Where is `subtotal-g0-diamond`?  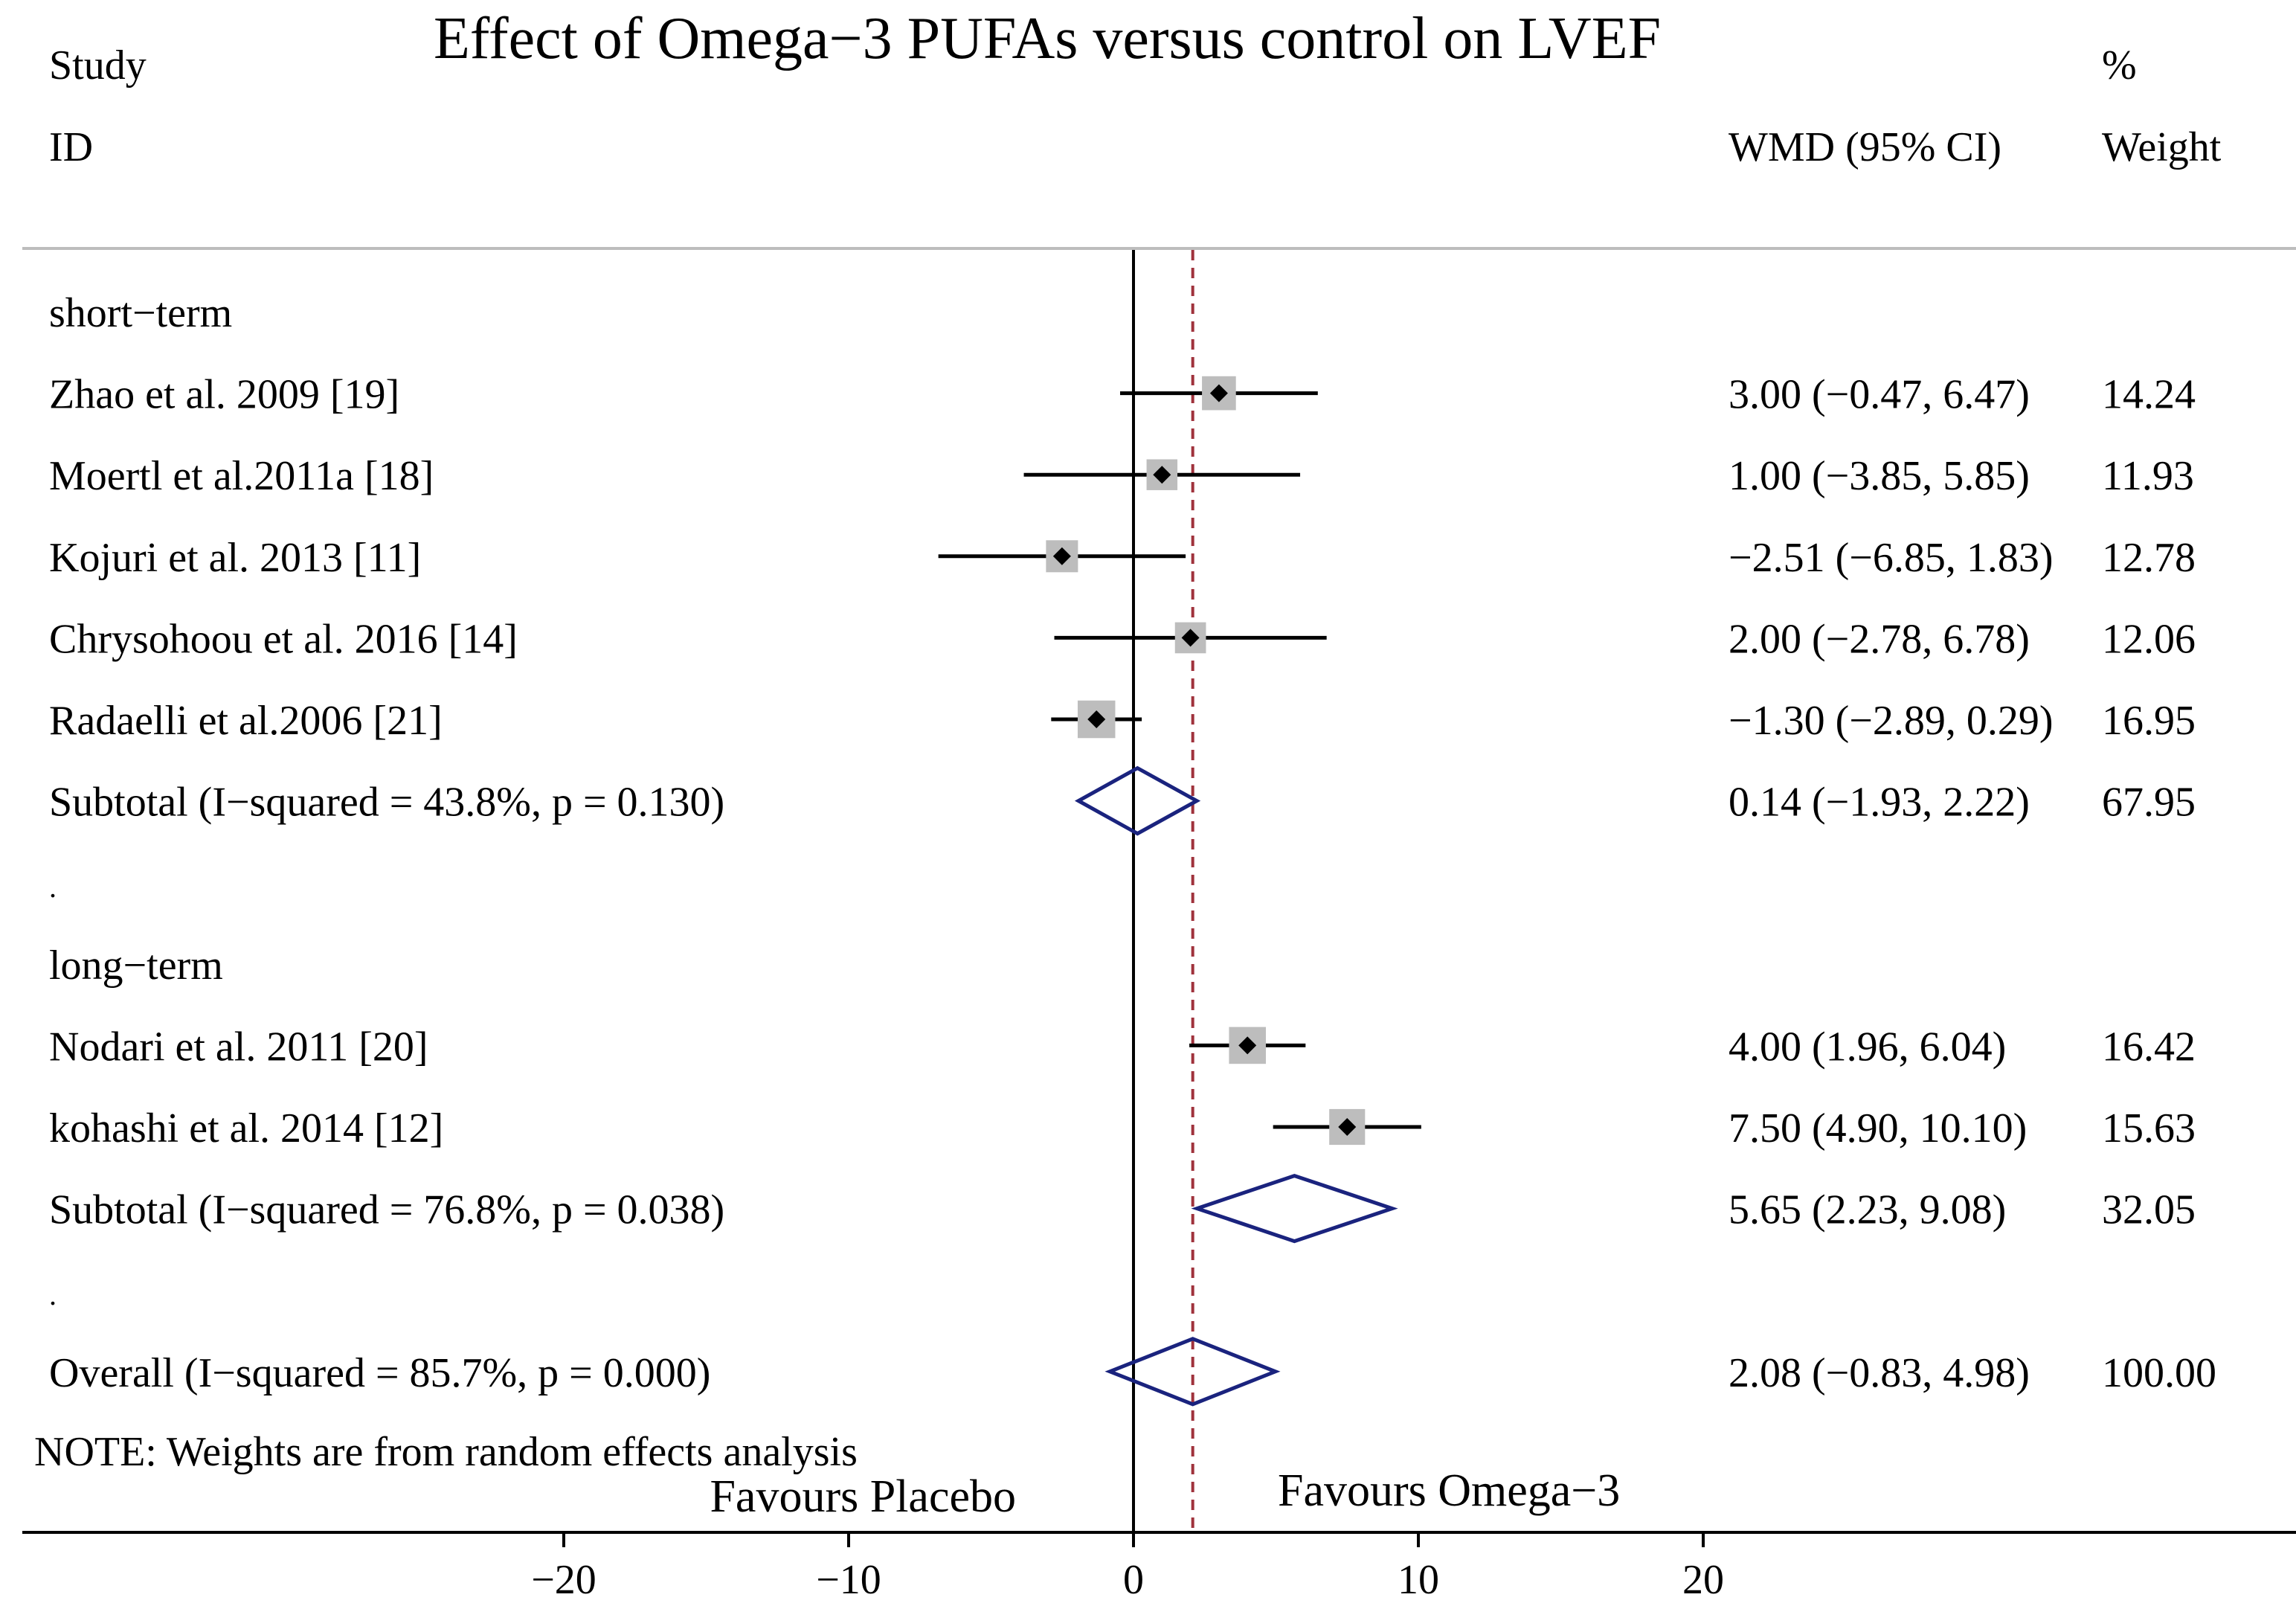 subtotal-g0-diamond is located at coordinates (1137, 801).